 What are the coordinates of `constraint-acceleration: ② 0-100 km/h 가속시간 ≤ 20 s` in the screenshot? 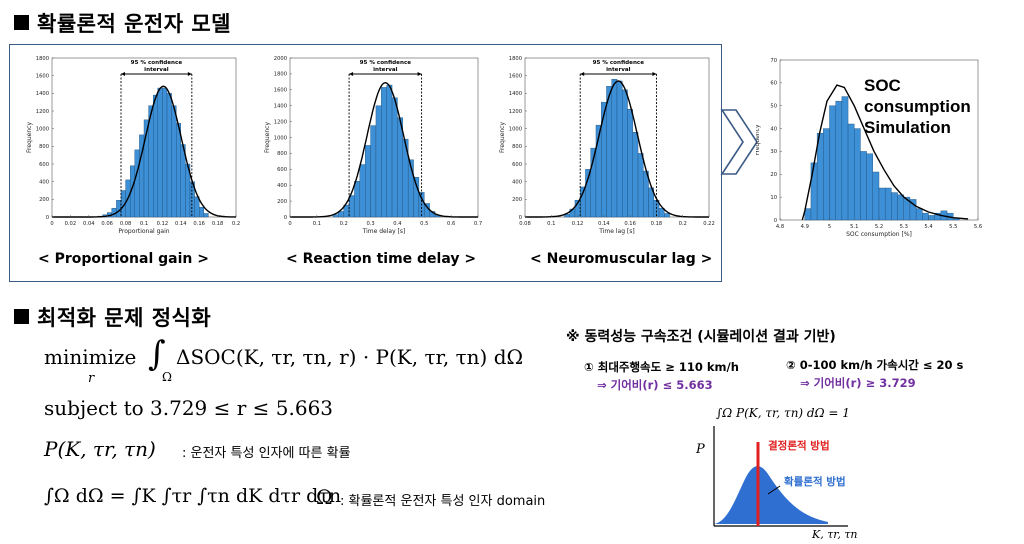 It's located at (875, 365).